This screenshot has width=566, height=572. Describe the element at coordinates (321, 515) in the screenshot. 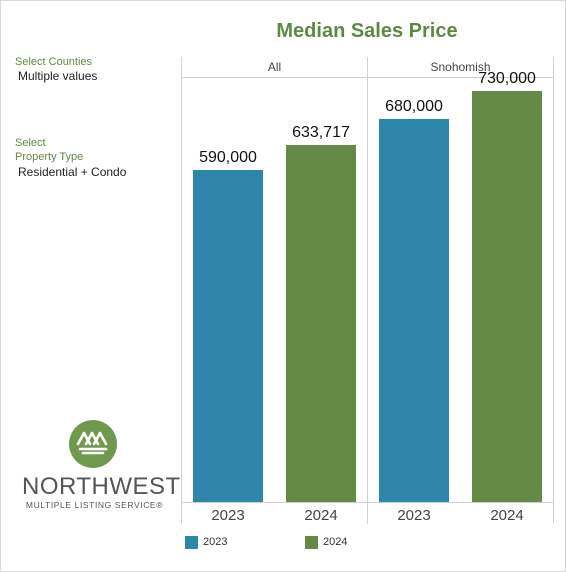

I see `x-tick-all-2024: 2024` at that location.